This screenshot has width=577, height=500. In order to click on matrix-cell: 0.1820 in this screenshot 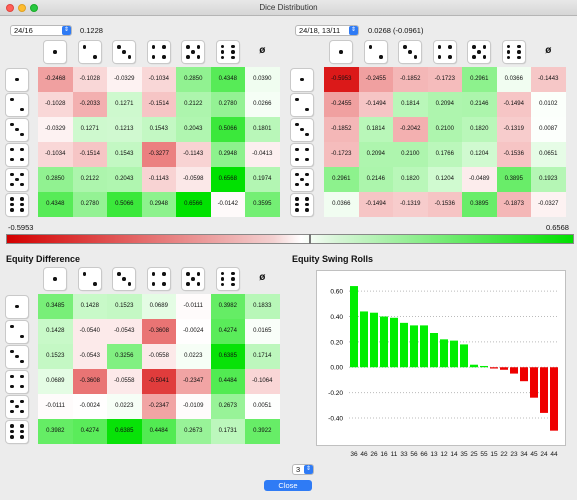, I will do `click(479, 129)`.